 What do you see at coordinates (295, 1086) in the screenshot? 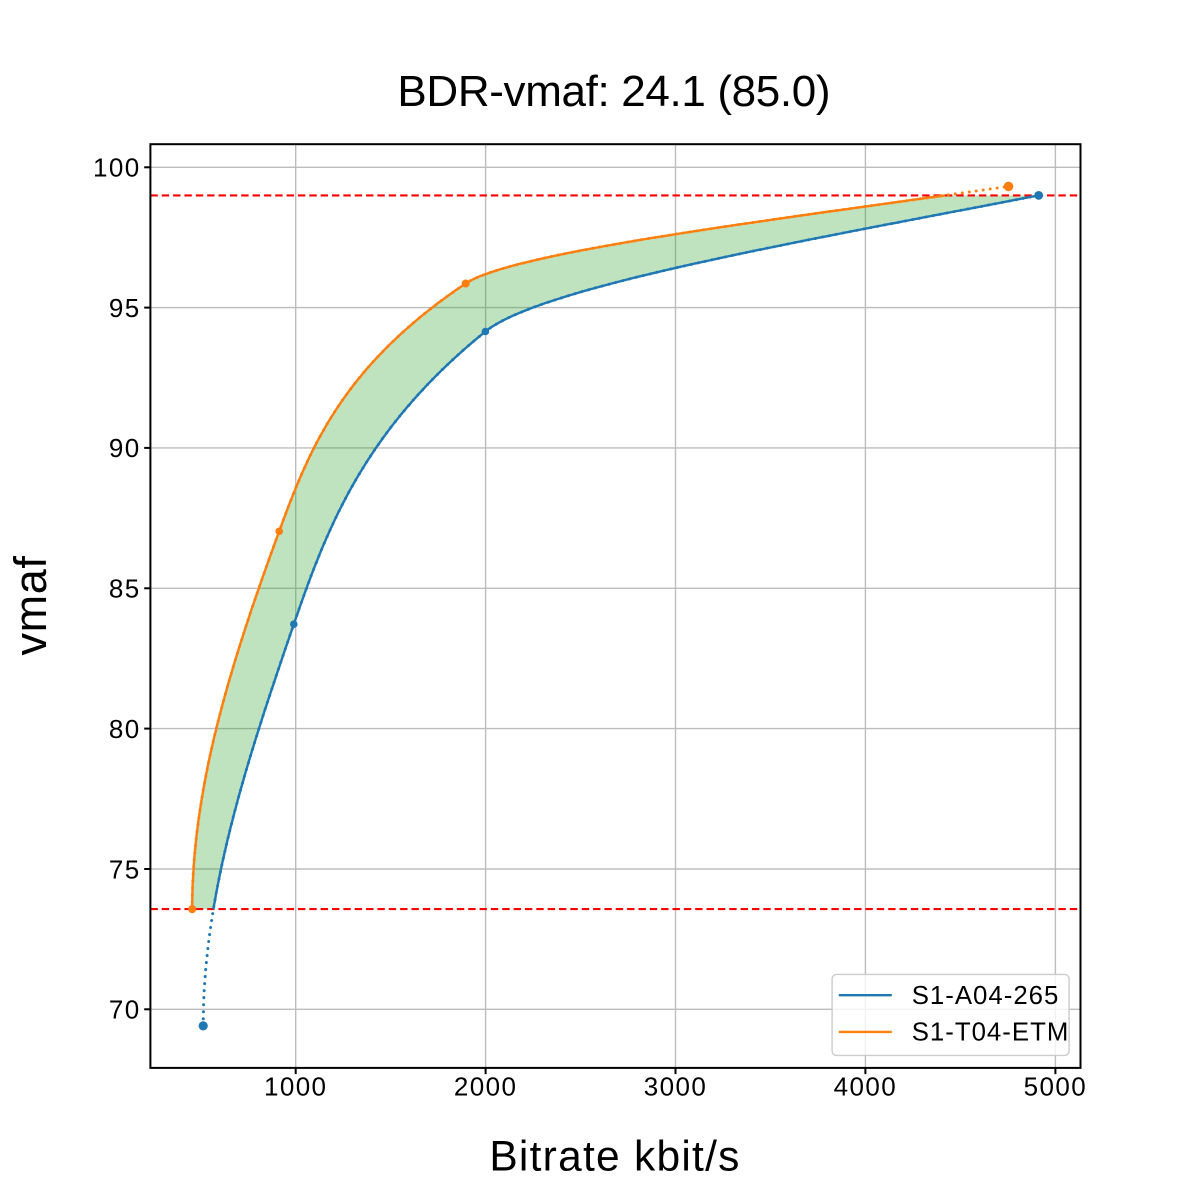
I see `svg-text: 1000` at bounding box center [295, 1086].